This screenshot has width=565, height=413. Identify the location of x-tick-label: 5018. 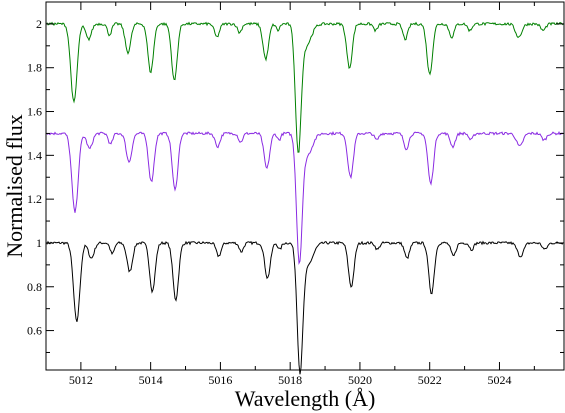
(290, 380).